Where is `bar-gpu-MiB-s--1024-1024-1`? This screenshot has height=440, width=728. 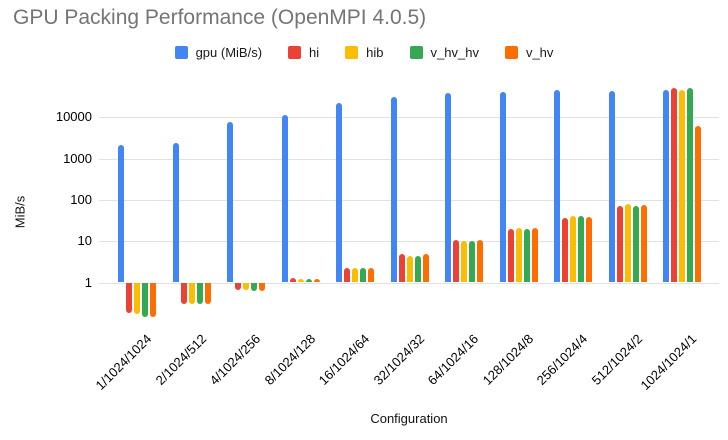
bar-gpu-MiB-s--1024-1024-1 is located at coordinates (666, 186).